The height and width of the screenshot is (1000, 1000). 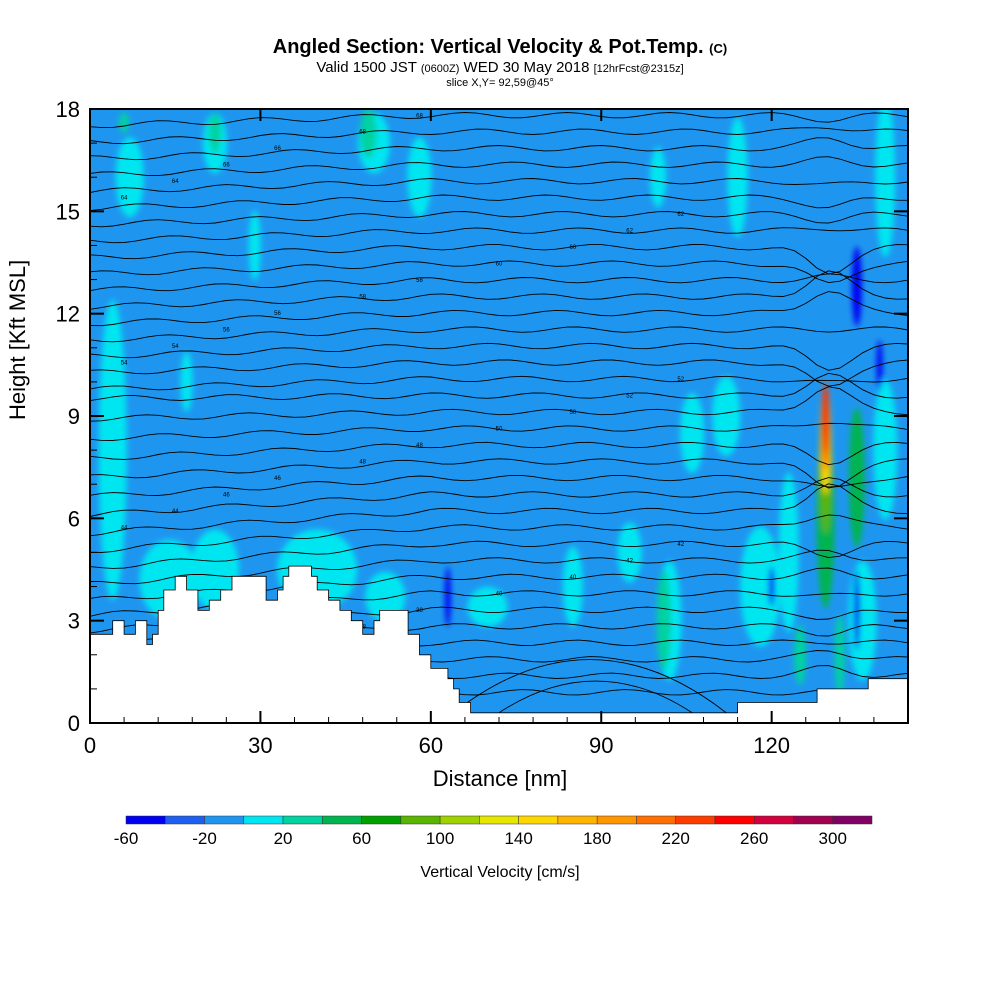 What do you see at coordinates (226, 166) in the screenshot?
I see `contour-label-32: 66` at bounding box center [226, 166].